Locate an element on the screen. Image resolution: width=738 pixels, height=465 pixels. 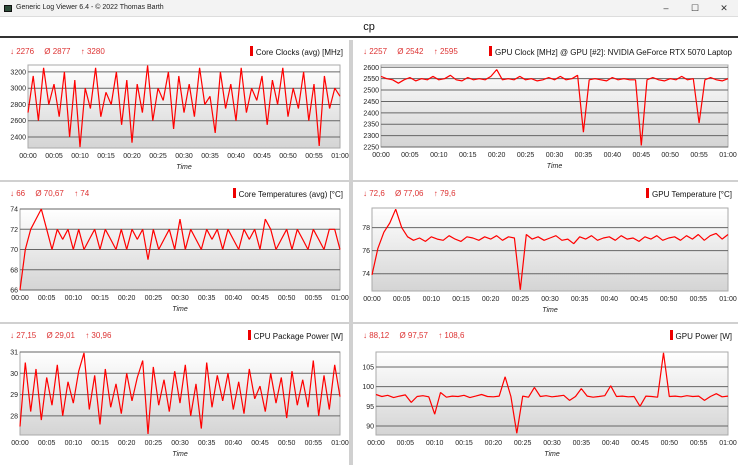
legend: GPU Temperature [°C] is located at coordinates (689, 193).